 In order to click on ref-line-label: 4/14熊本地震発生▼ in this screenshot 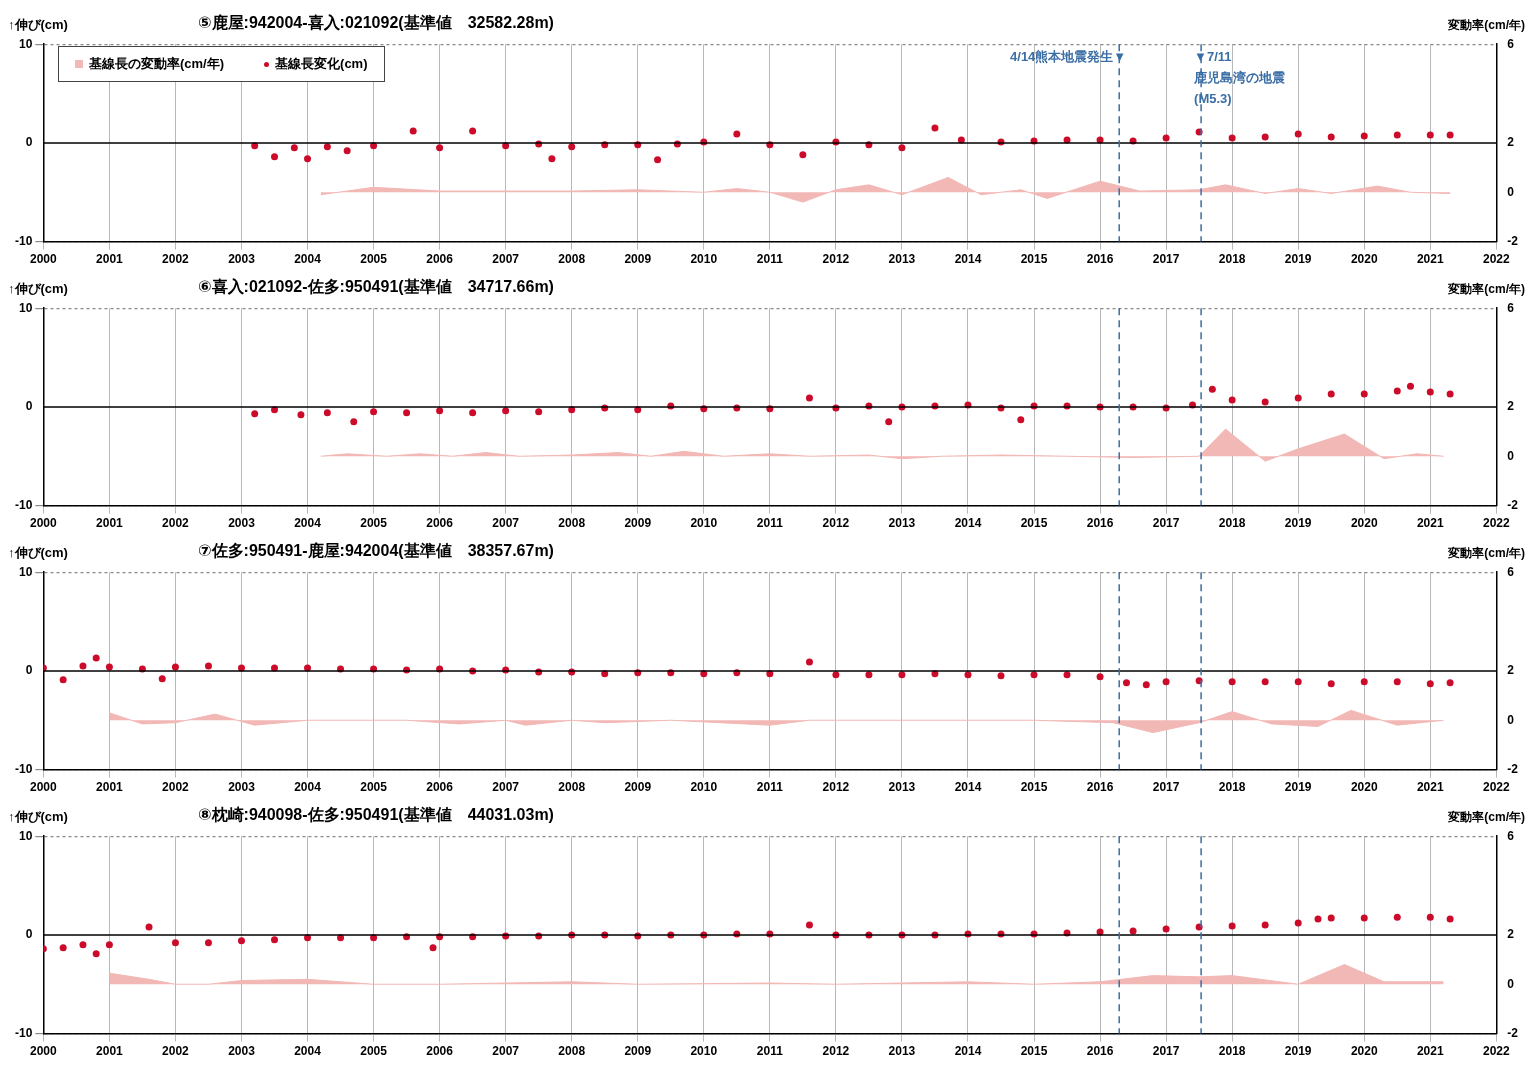, I will do `click(1068, 57)`.